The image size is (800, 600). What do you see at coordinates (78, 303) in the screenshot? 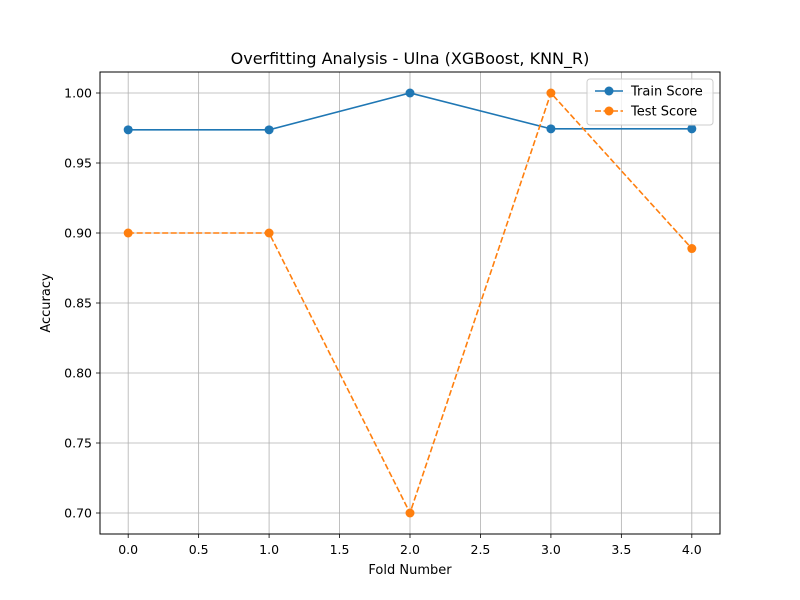
I see `y-tick-label: 0.85` at bounding box center [78, 303].